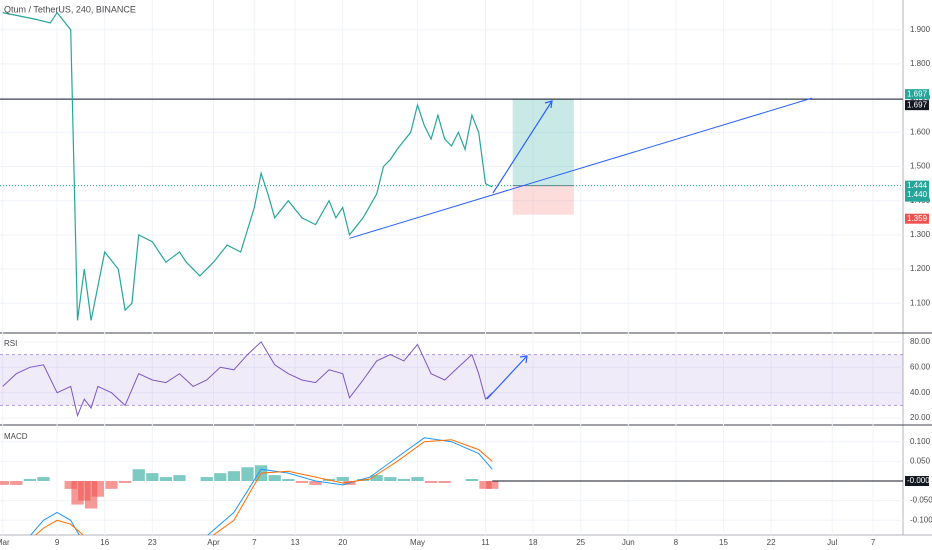 Image resolution: width=932 pixels, height=550 pixels. I want to click on y-tick-label: 1.900, so click(920, 29).